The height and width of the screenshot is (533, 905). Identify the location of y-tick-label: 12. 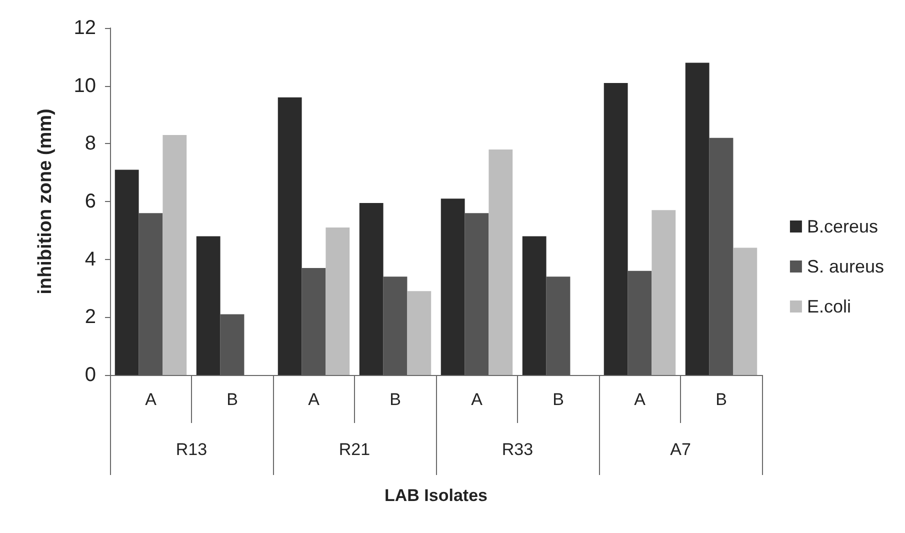
(85, 28).